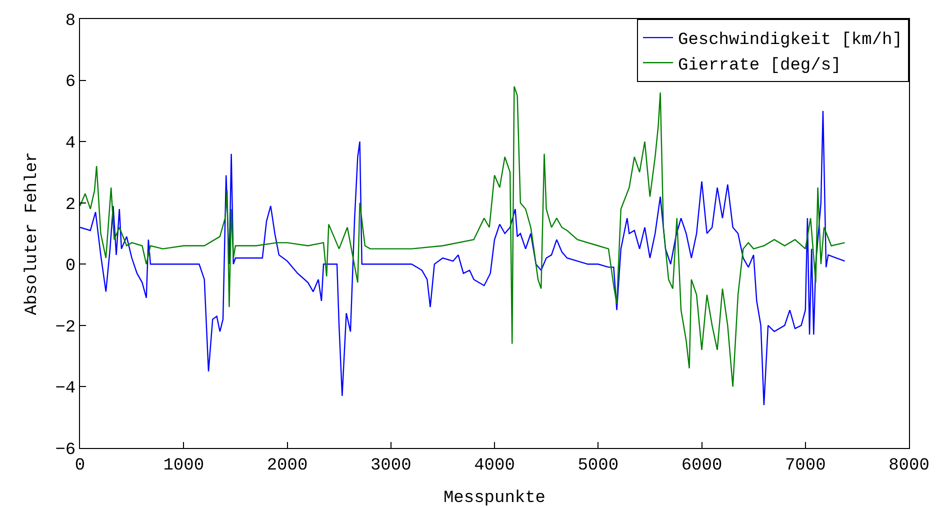  Describe the element at coordinates (790, 40) in the screenshot. I see `legend-label: Geschwindigkeit [km/h]` at that location.